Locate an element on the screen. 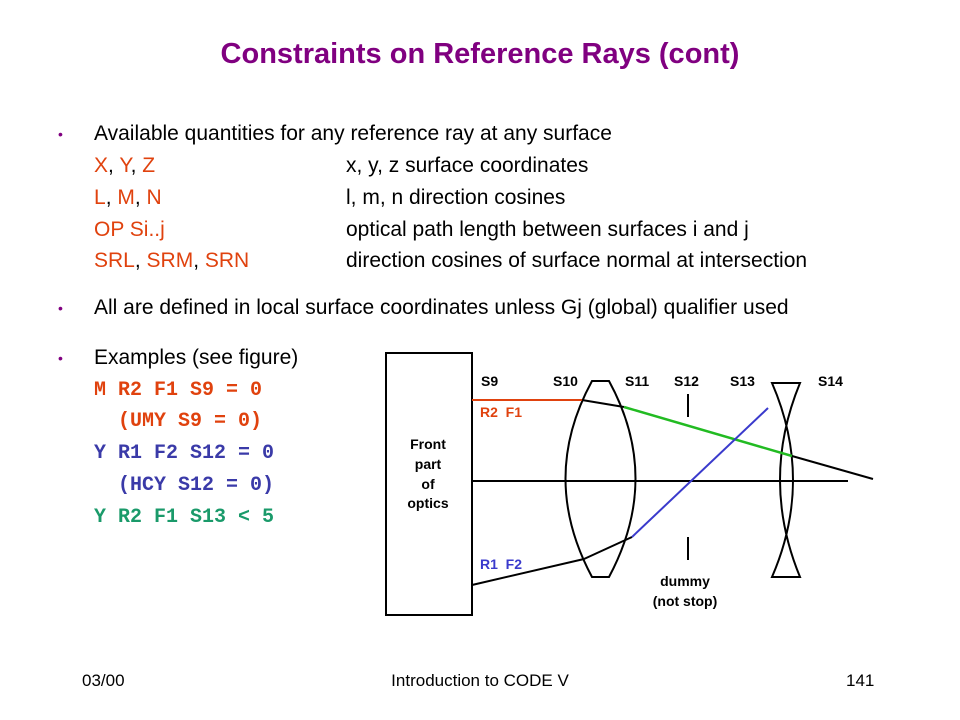 Image resolution: width=960 pixels, height=720 pixels. example-line: Y R1 F2 S12 = 0 is located at coordinates (184, 453).